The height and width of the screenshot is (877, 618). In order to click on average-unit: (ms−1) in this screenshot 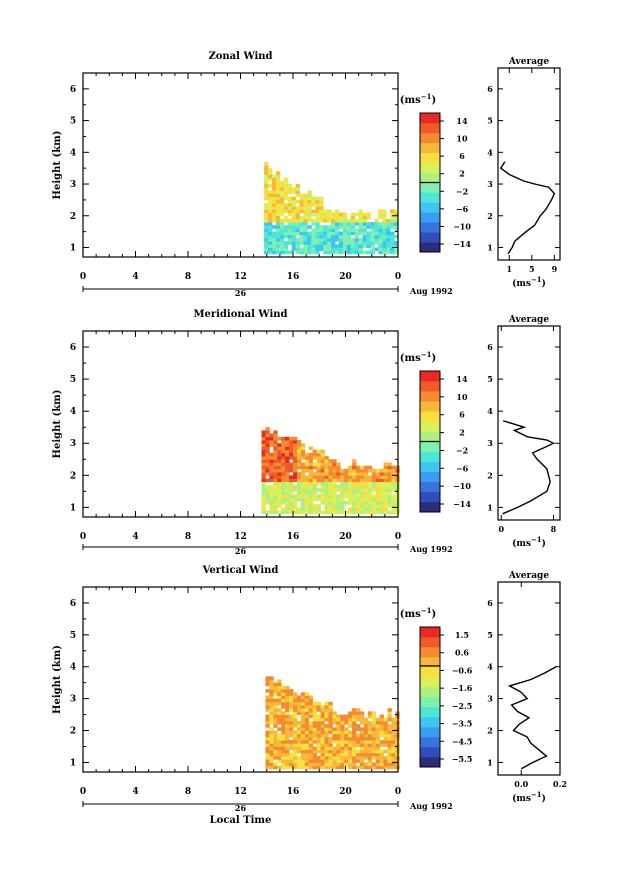, I will do `click(529, 797)`.